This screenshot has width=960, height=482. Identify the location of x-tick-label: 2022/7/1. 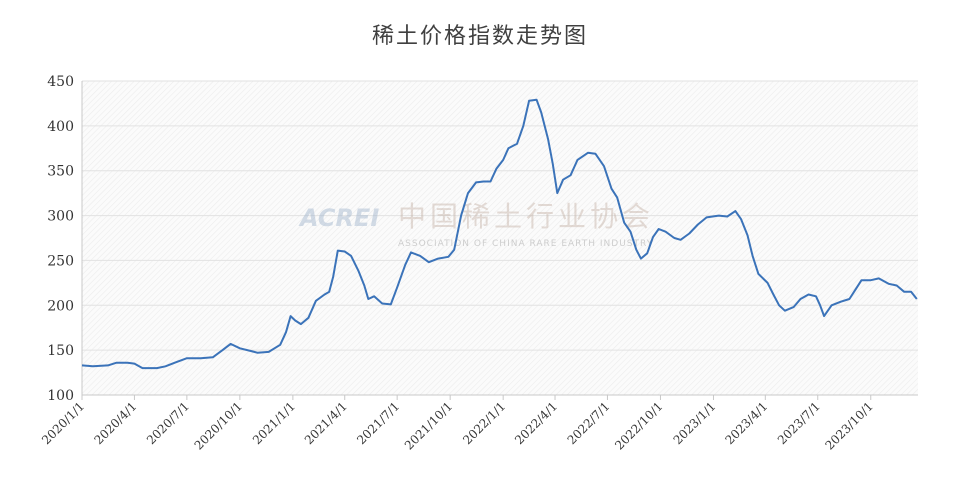
(589, 423).